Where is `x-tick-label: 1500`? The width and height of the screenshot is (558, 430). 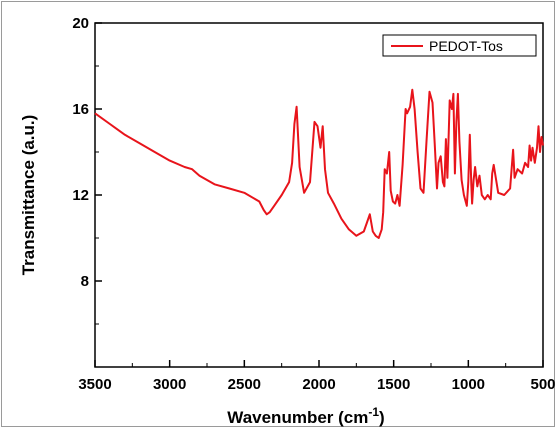 x-tick-label: 1500 is located at coordinates (393, 384).